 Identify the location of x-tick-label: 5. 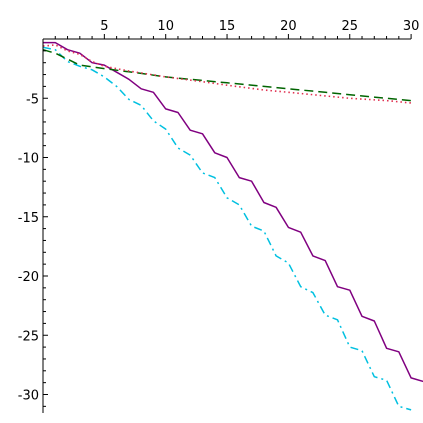
(104, 26).